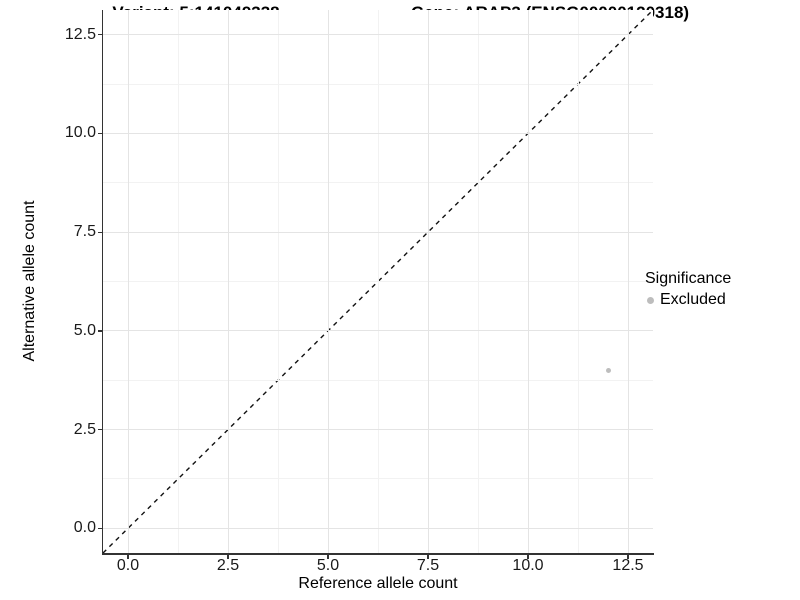 The height and width of the screenshot is (600, 800). Describe the element at coordinates (528, 565) in the screenshot. I see `x-tick-label: 10.0` at that location.